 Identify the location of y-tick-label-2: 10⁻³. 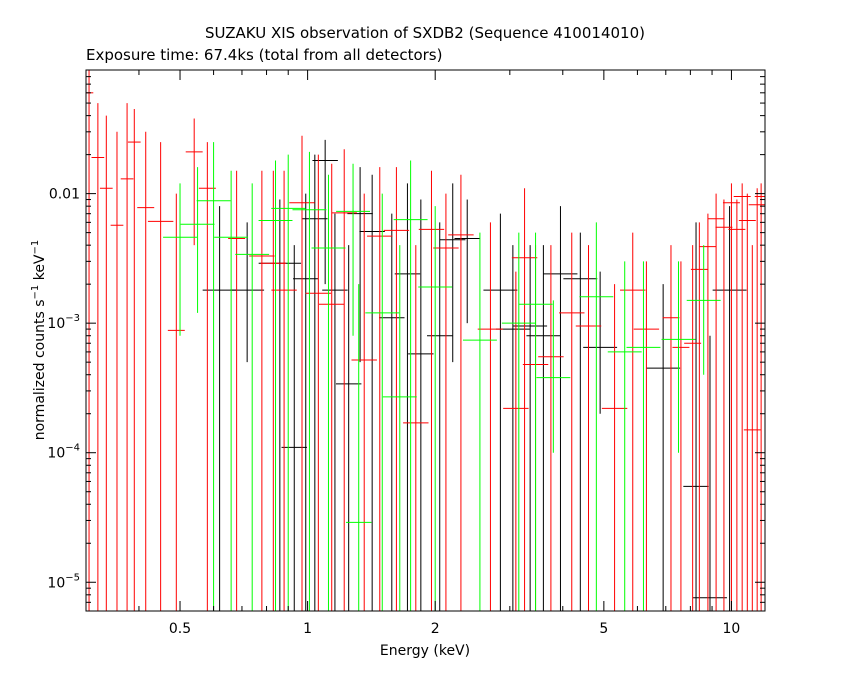
(63, 322).